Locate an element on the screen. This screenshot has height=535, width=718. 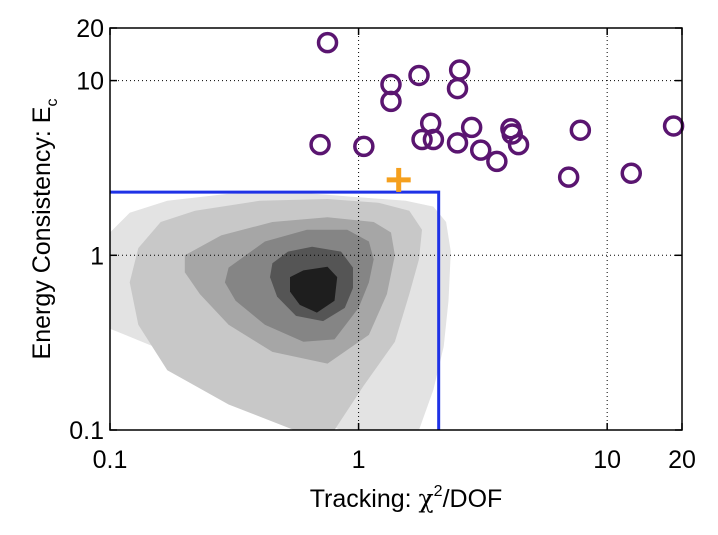
y-tick-label: 1 is located at coordinates (97, 256).